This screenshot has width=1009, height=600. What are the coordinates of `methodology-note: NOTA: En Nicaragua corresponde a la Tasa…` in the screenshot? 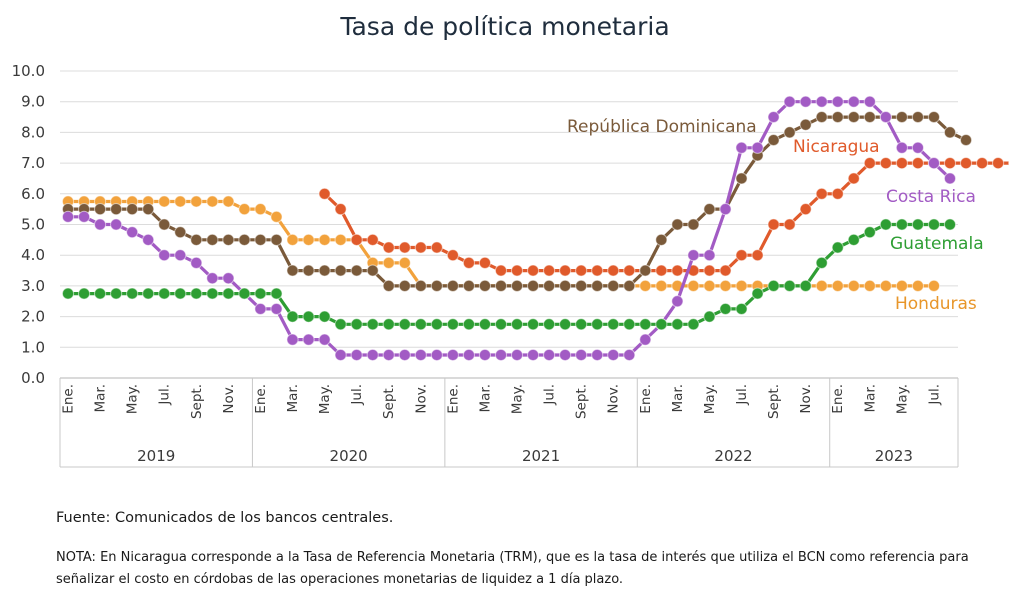 It's located at (512, 568).